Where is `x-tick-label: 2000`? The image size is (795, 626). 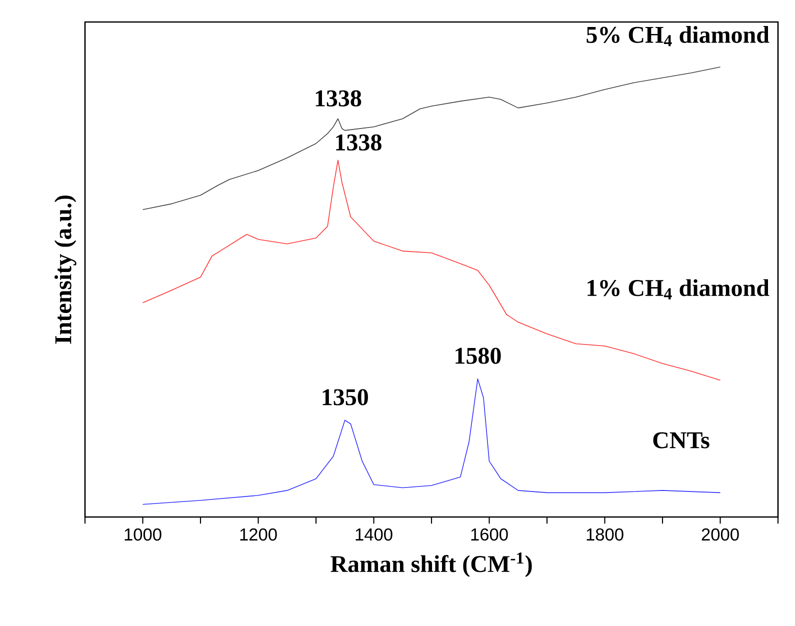
x-tick-label: 2000 is located at coordinates (720, 534).